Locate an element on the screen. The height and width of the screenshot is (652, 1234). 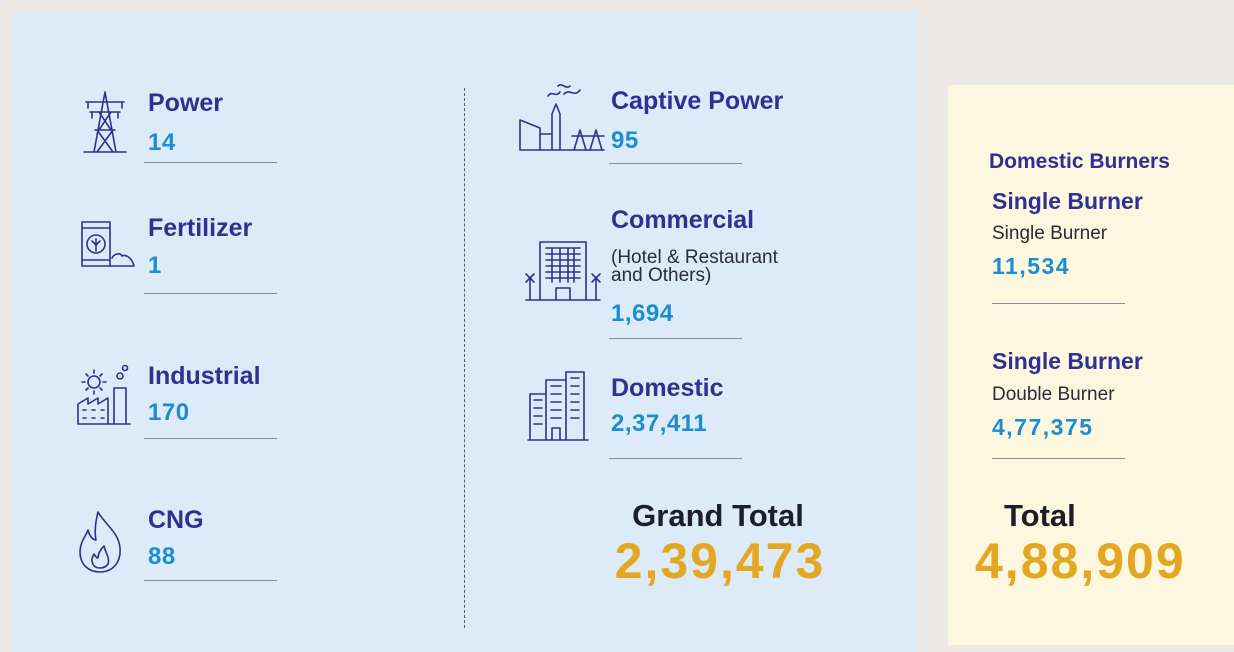
domestic-icon is located at coordinates (558, 406).